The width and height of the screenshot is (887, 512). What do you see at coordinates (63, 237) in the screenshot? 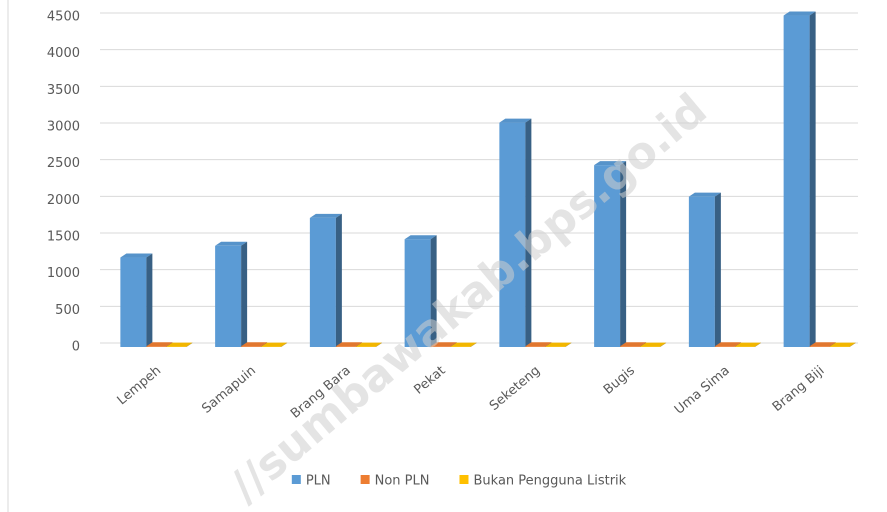
I see `y-tick-label: 1500` at bounding box center [63, 237].